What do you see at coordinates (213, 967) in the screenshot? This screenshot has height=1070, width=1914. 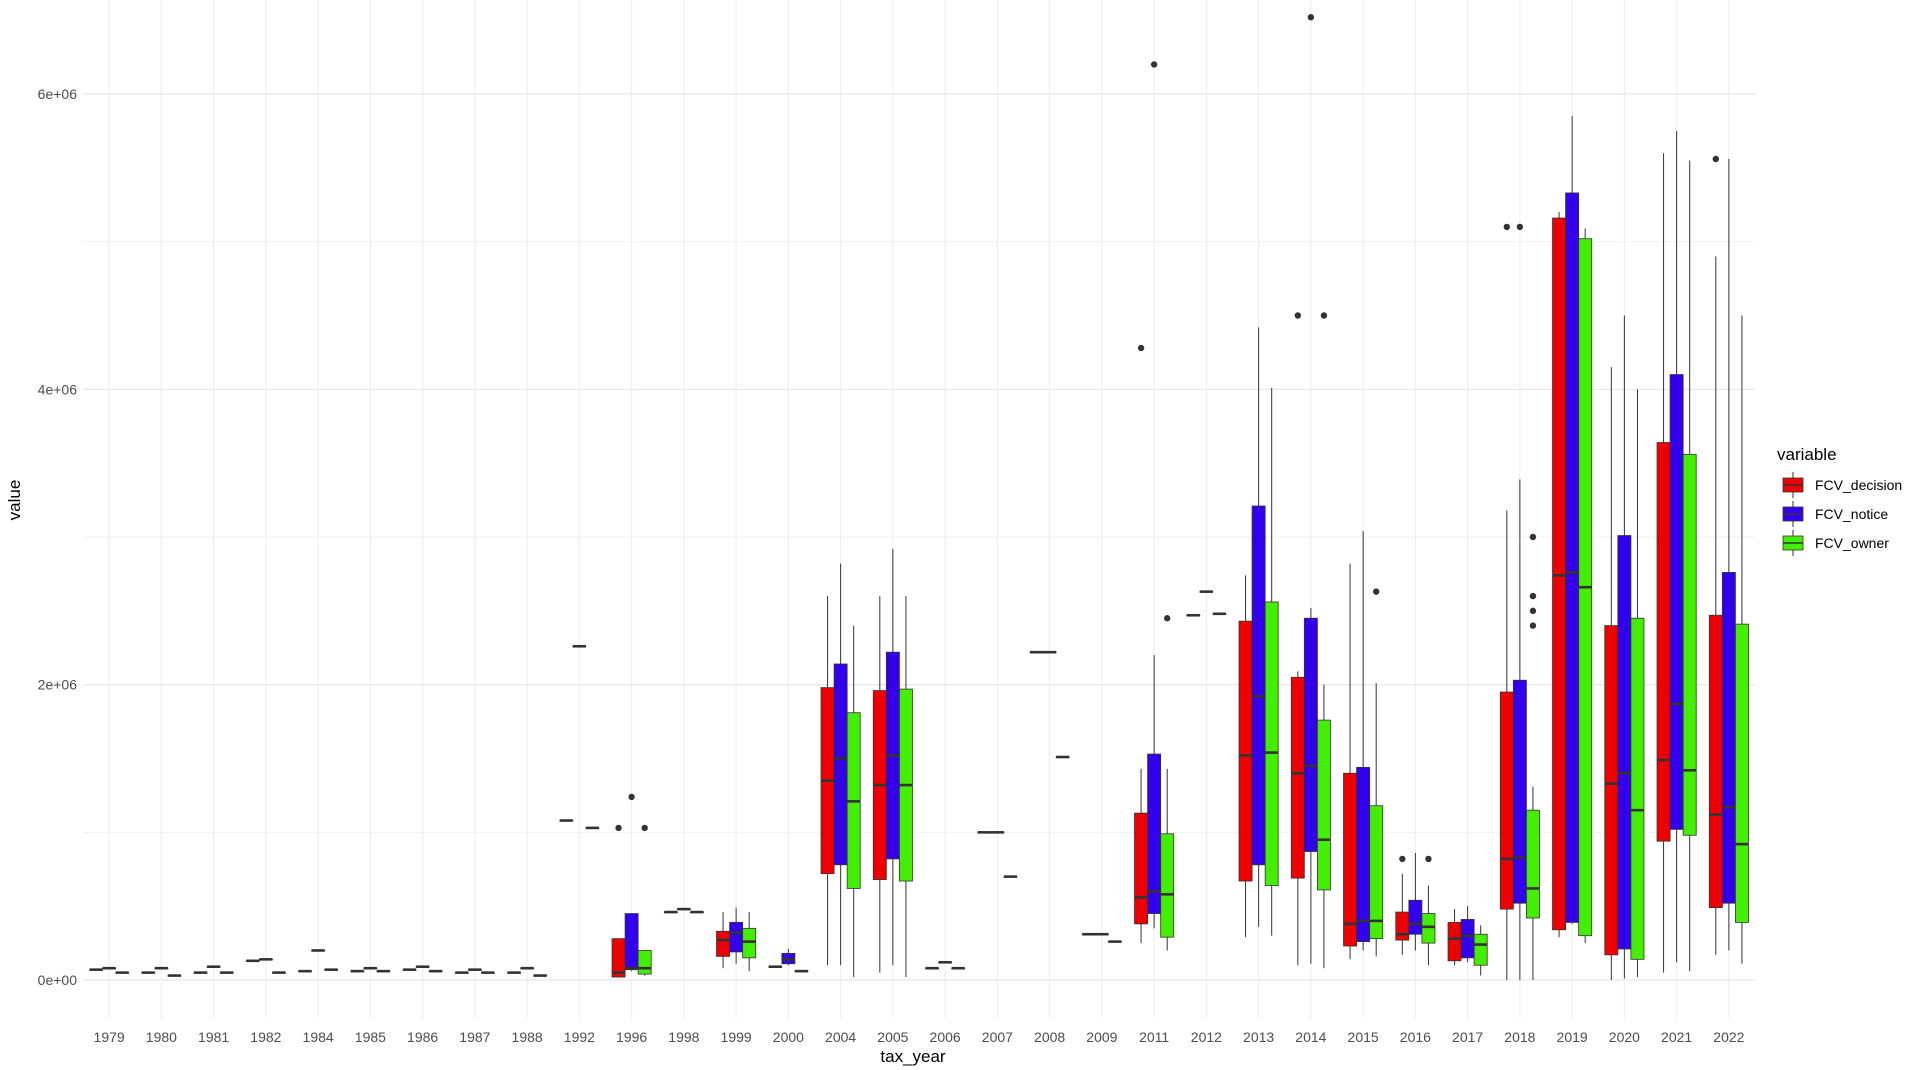 I see `box-FCV_notice-1981` at bounding box center [213, 967].